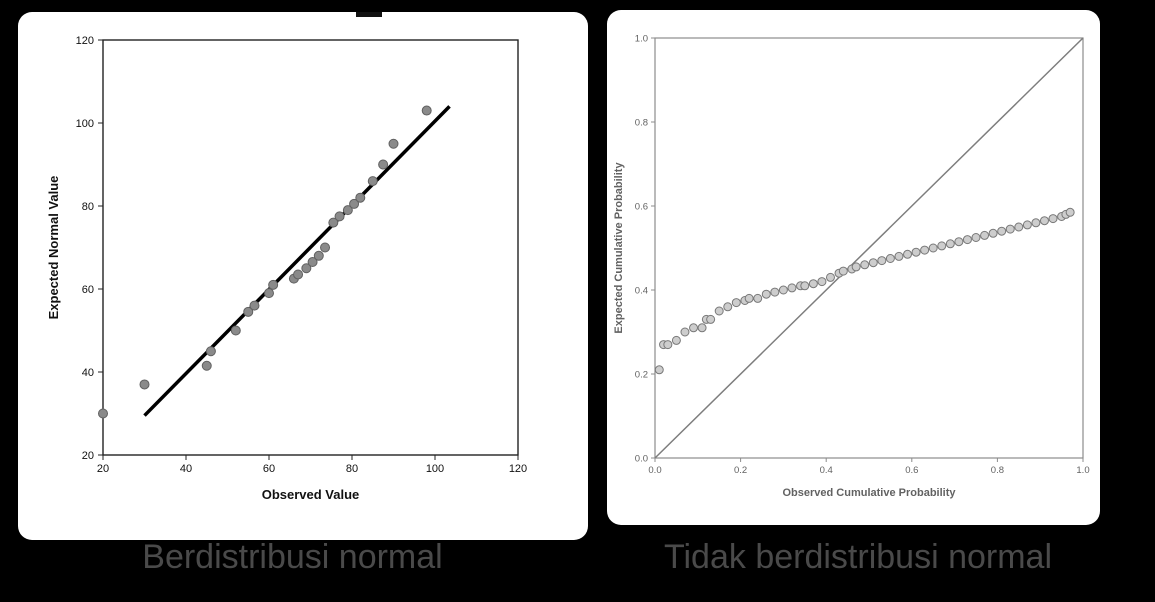 This screenshot has width=1155, height=602. I want to click on caption-berdistribusi-normal: Berdistribusi normal, so click(292, 557).